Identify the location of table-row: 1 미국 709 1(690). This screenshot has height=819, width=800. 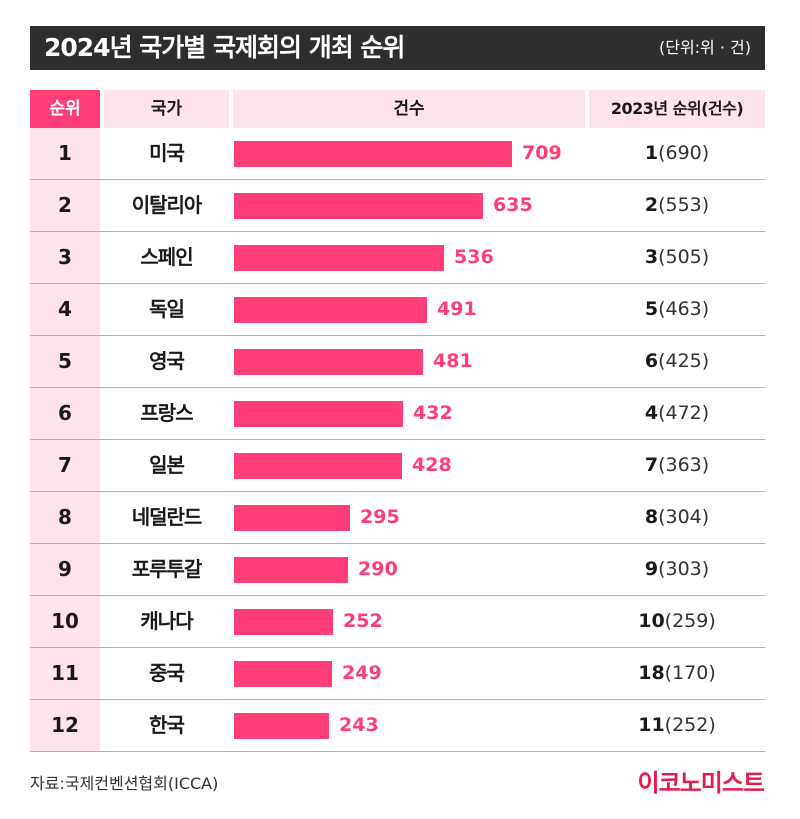
(397, 154).